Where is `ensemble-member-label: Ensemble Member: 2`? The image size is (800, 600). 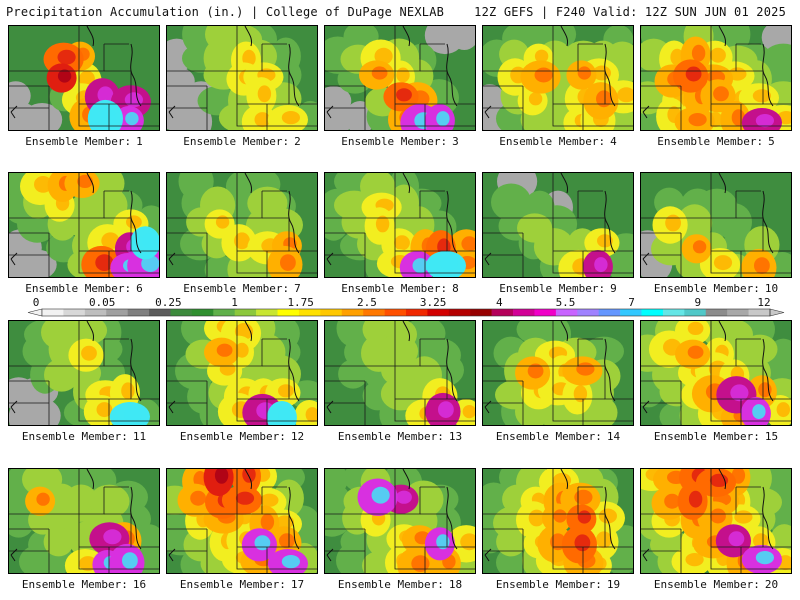 ensemble-member-label: Ensemble Member: 2 is located at coordinates (242, 141).